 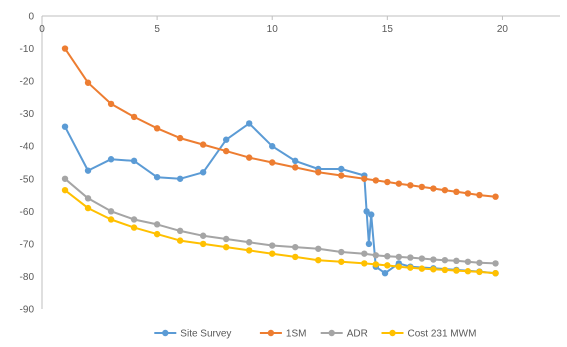 I want to click on x-tick-label: 15, so click(x=388, y=29).